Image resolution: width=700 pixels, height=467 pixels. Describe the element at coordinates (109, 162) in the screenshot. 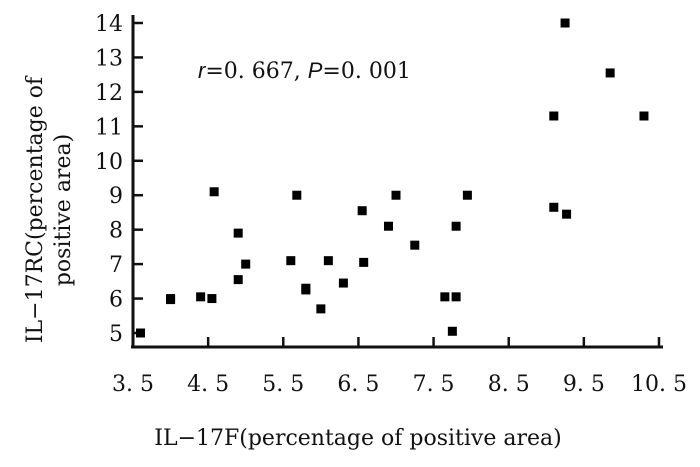

I see `y-tick-label: 10` at that location.